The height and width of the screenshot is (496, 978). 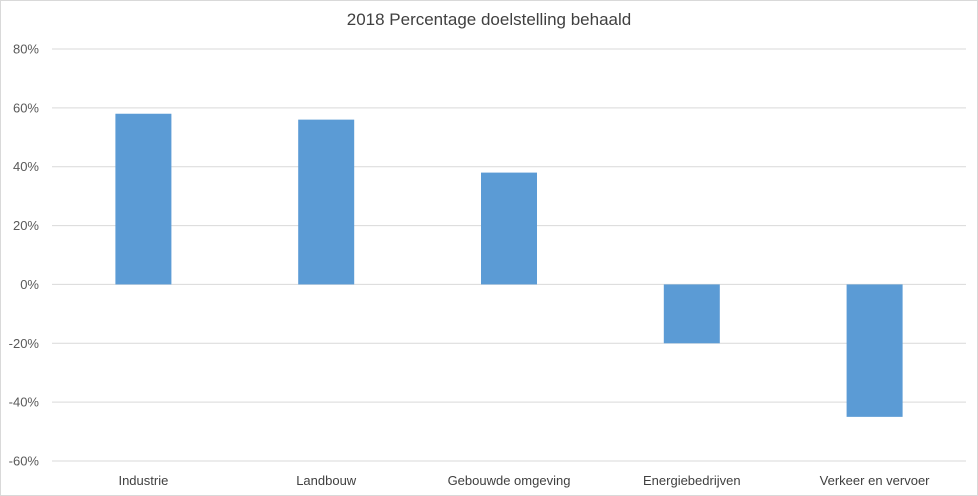 What do you see at coordinates (326, 480) in the screenshot?
I see `x-category-label: Landbouw` at bounding box center [326, 480].